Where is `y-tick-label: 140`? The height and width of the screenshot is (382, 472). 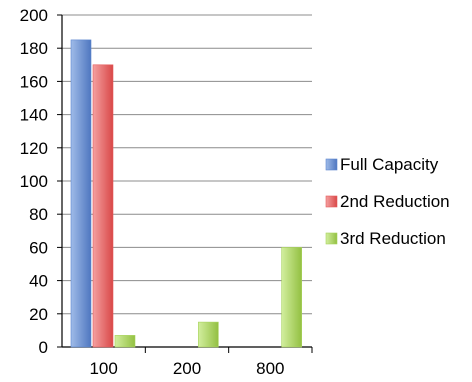 y-tick-label: 140 is located at coordinates (34, 115).